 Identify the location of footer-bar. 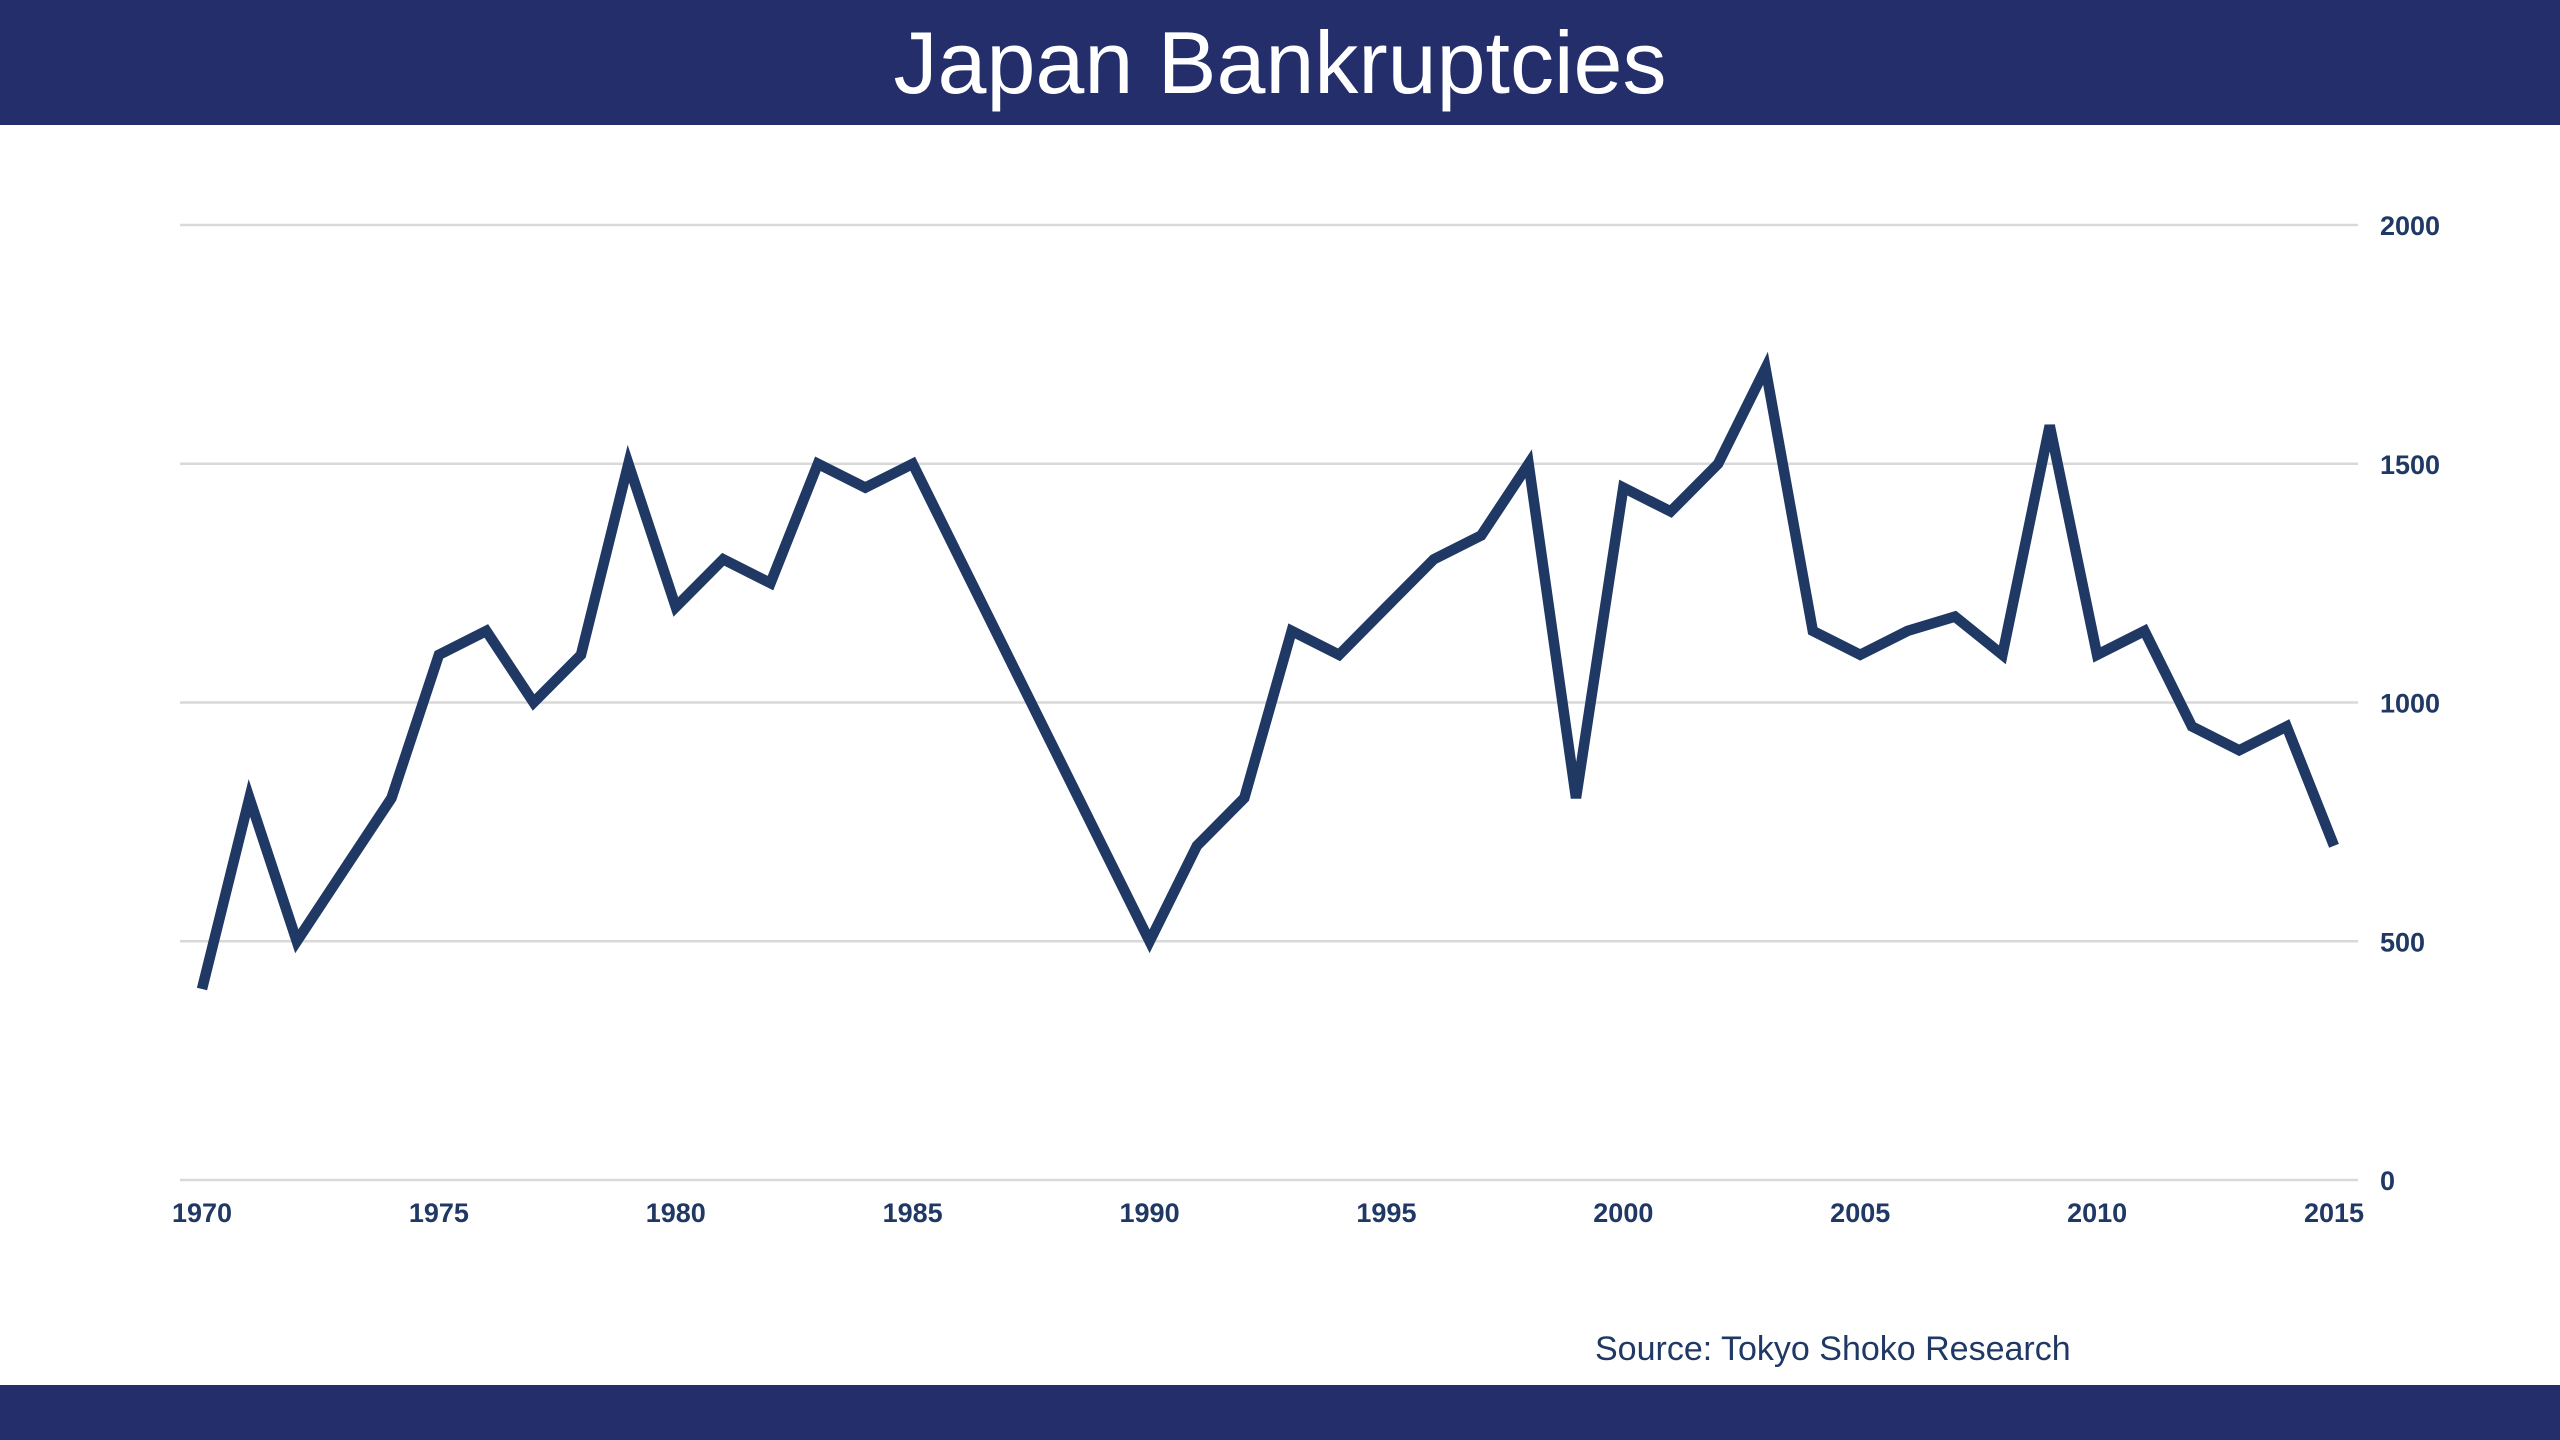
(1280, 1412).